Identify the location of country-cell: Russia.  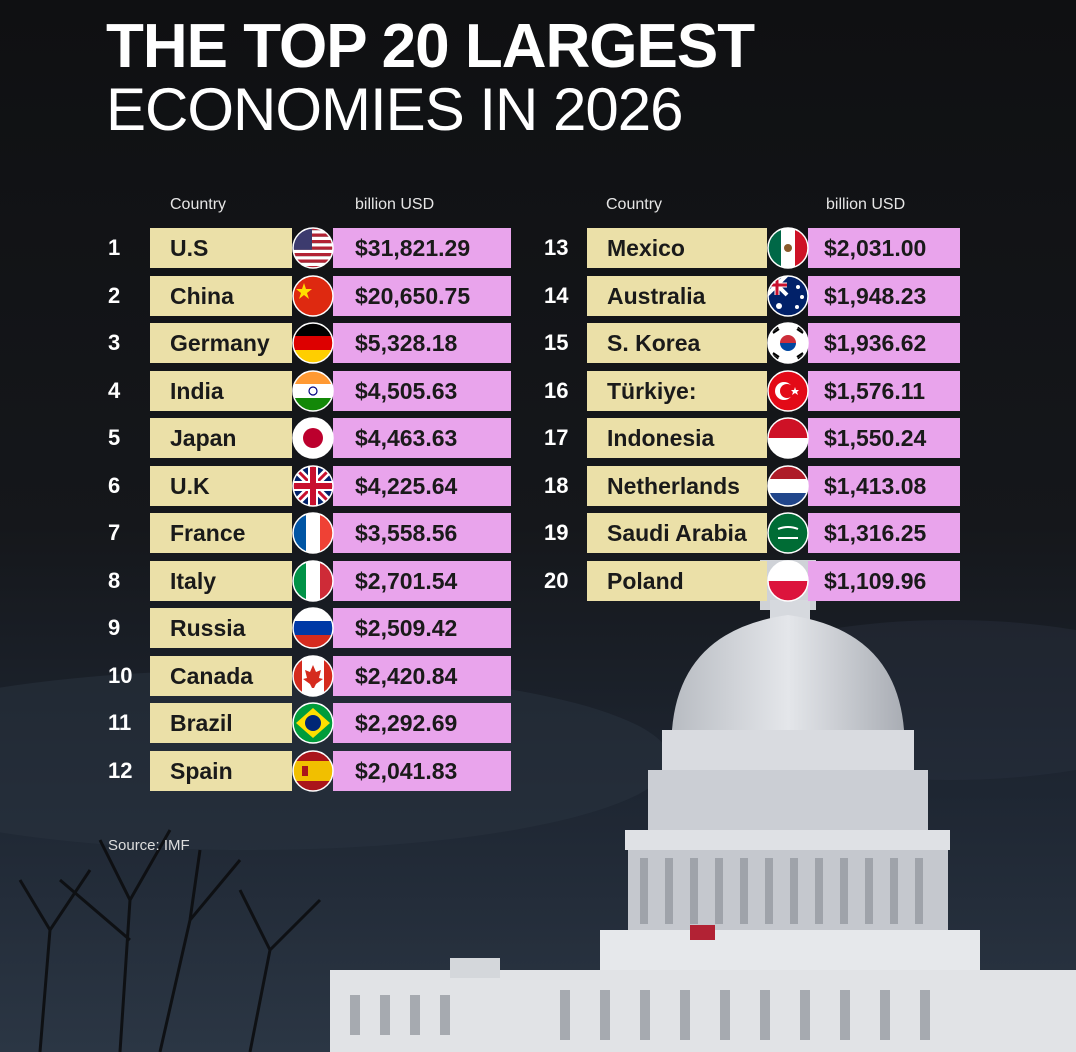
(221, 628).